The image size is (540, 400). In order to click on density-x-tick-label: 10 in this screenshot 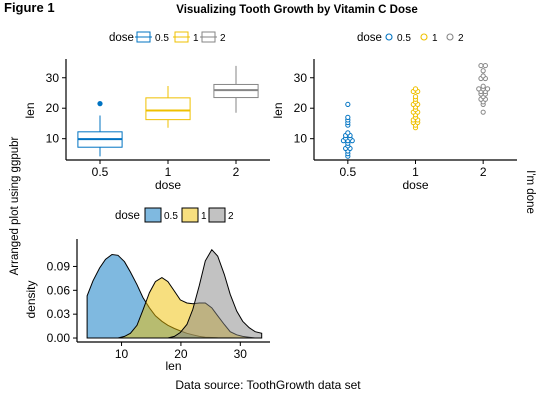, I will do `click(122, 354)`.